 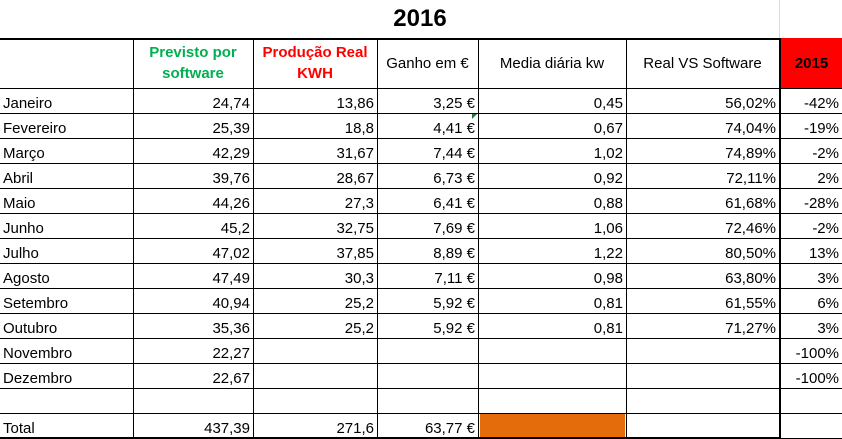 What do you see at coordinates (231, 153) in the screenshot?
I see `cell-previsto: 42,29` at bounding box center [231, 153].